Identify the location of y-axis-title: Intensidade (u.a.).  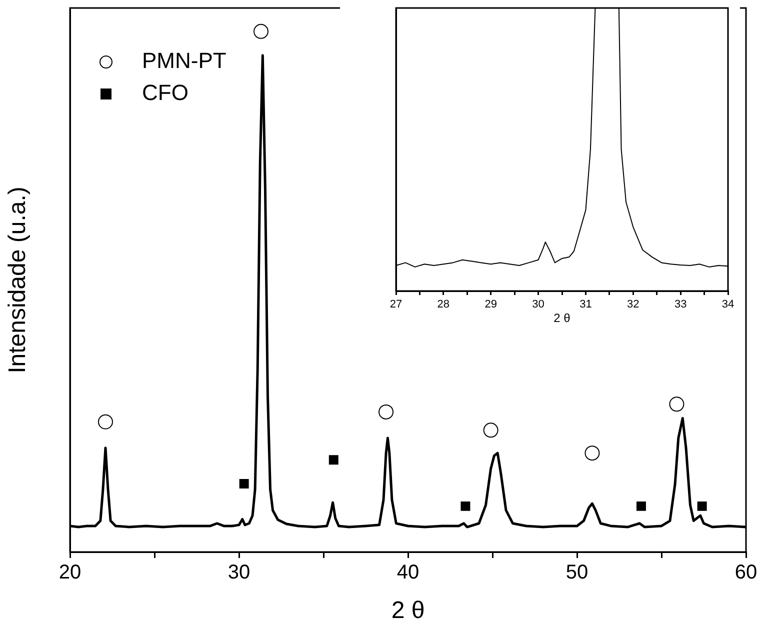
(18, 280).